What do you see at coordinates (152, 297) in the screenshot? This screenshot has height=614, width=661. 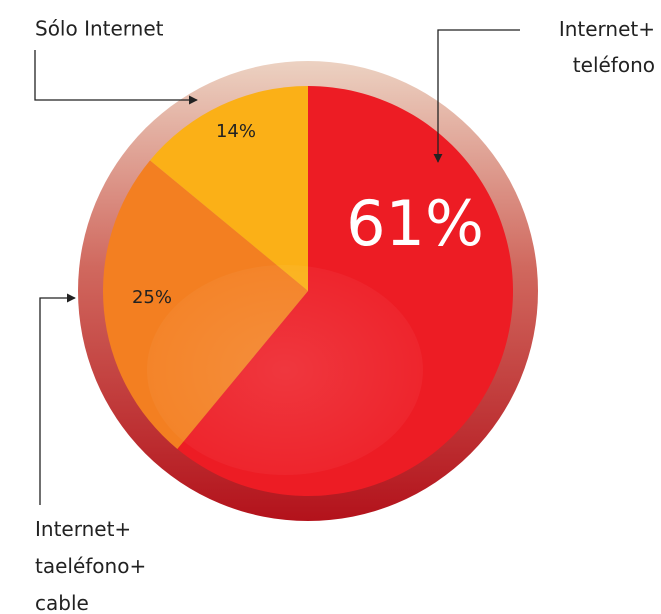 I see `value-label: 25%` at bounding box center [152, 297].